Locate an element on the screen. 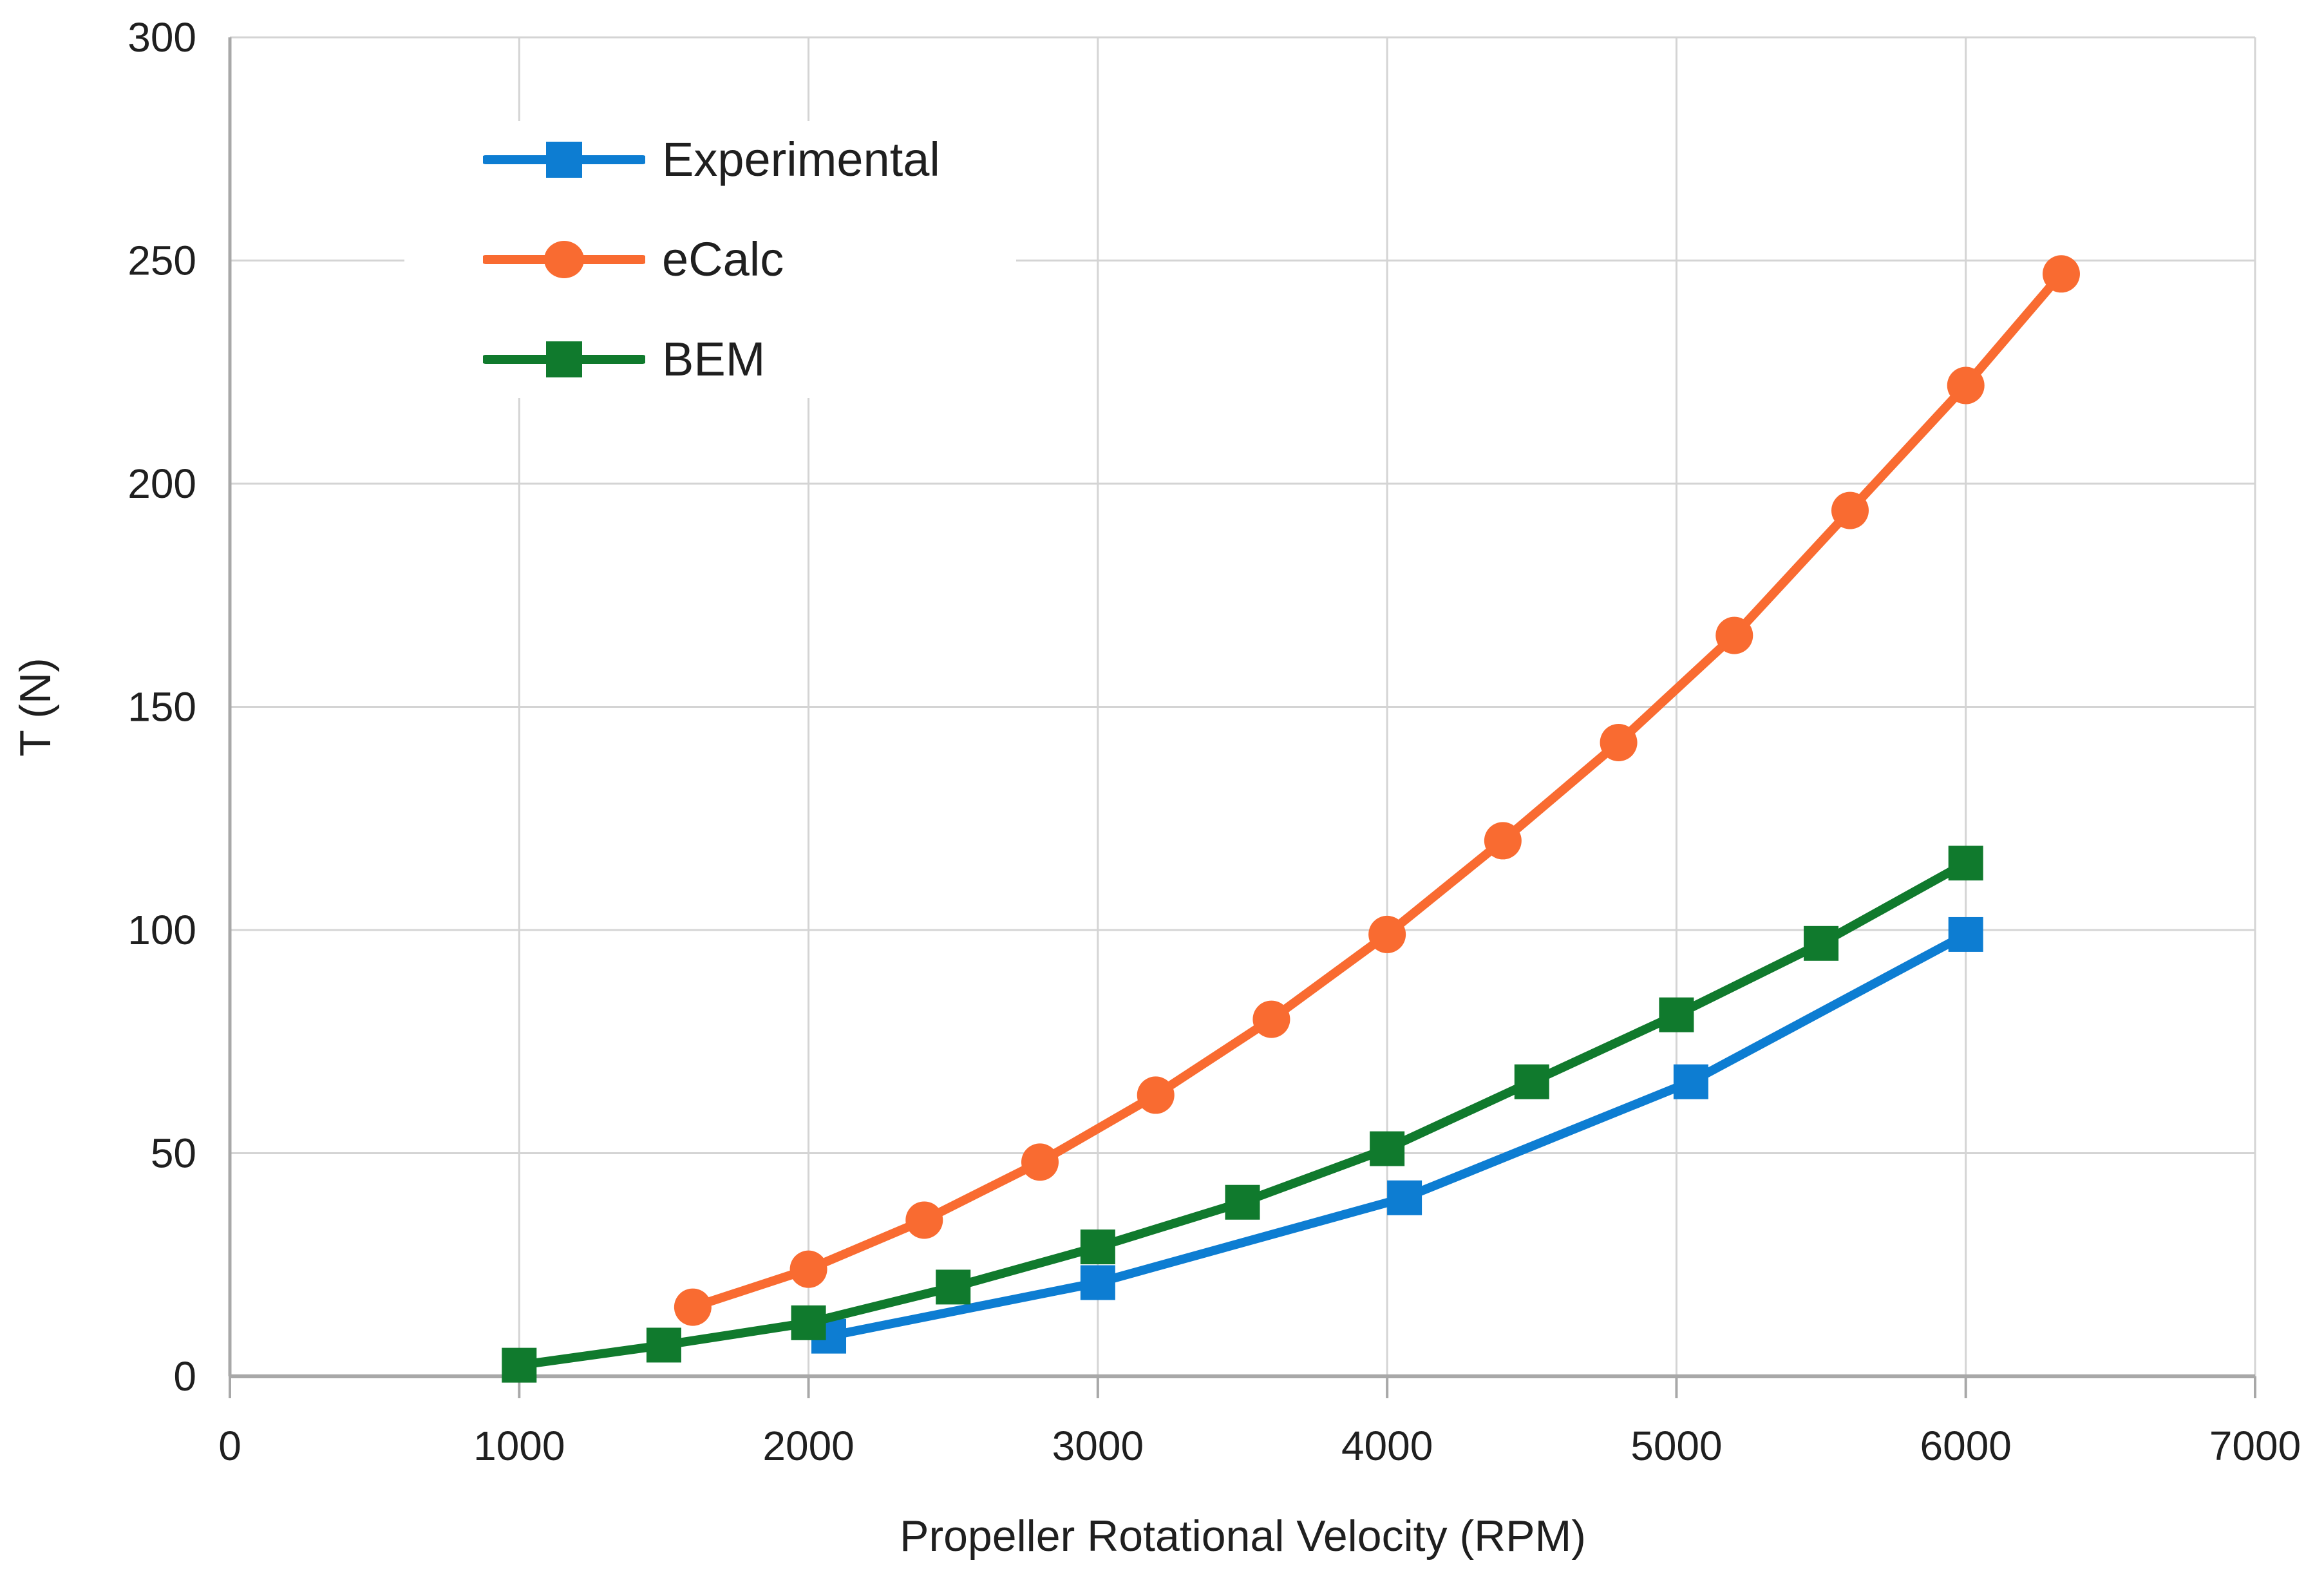 The image size is (2324, 1576). experimental-series-icon is located at coordinates (564, 160).